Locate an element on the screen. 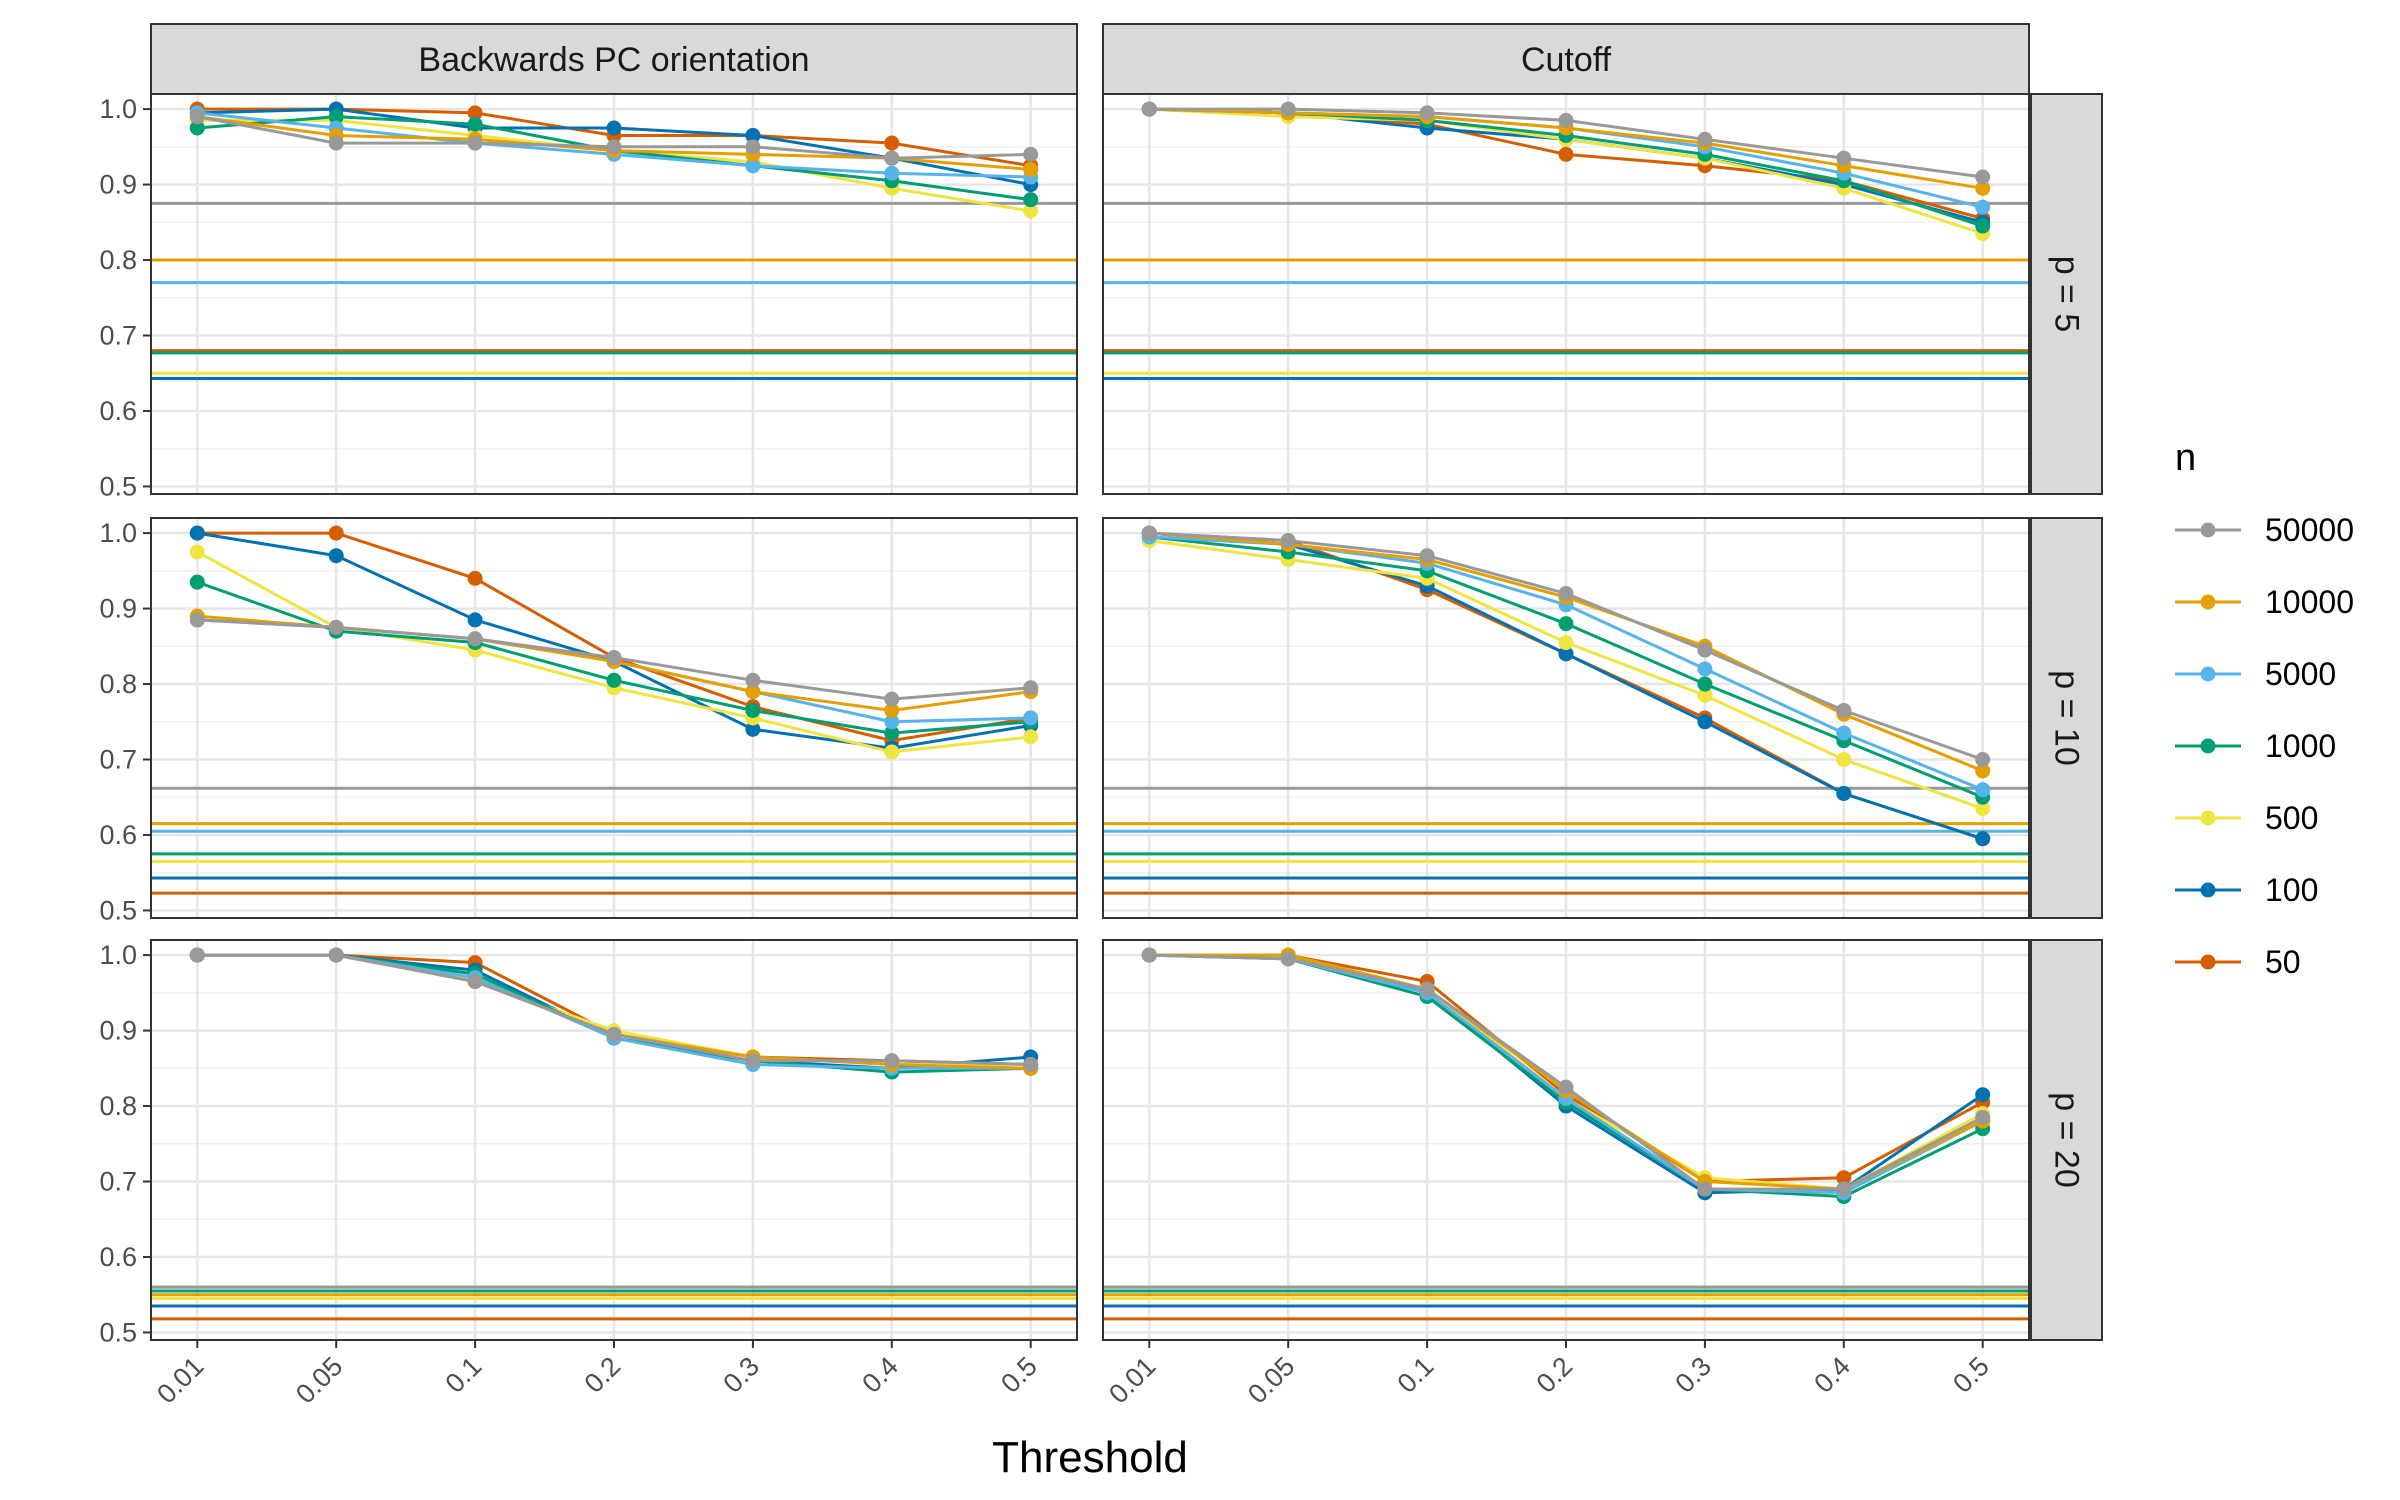 The image size is (2400, 1500). column-strip-label: Cutoff is located at coordinates (1566, 60).